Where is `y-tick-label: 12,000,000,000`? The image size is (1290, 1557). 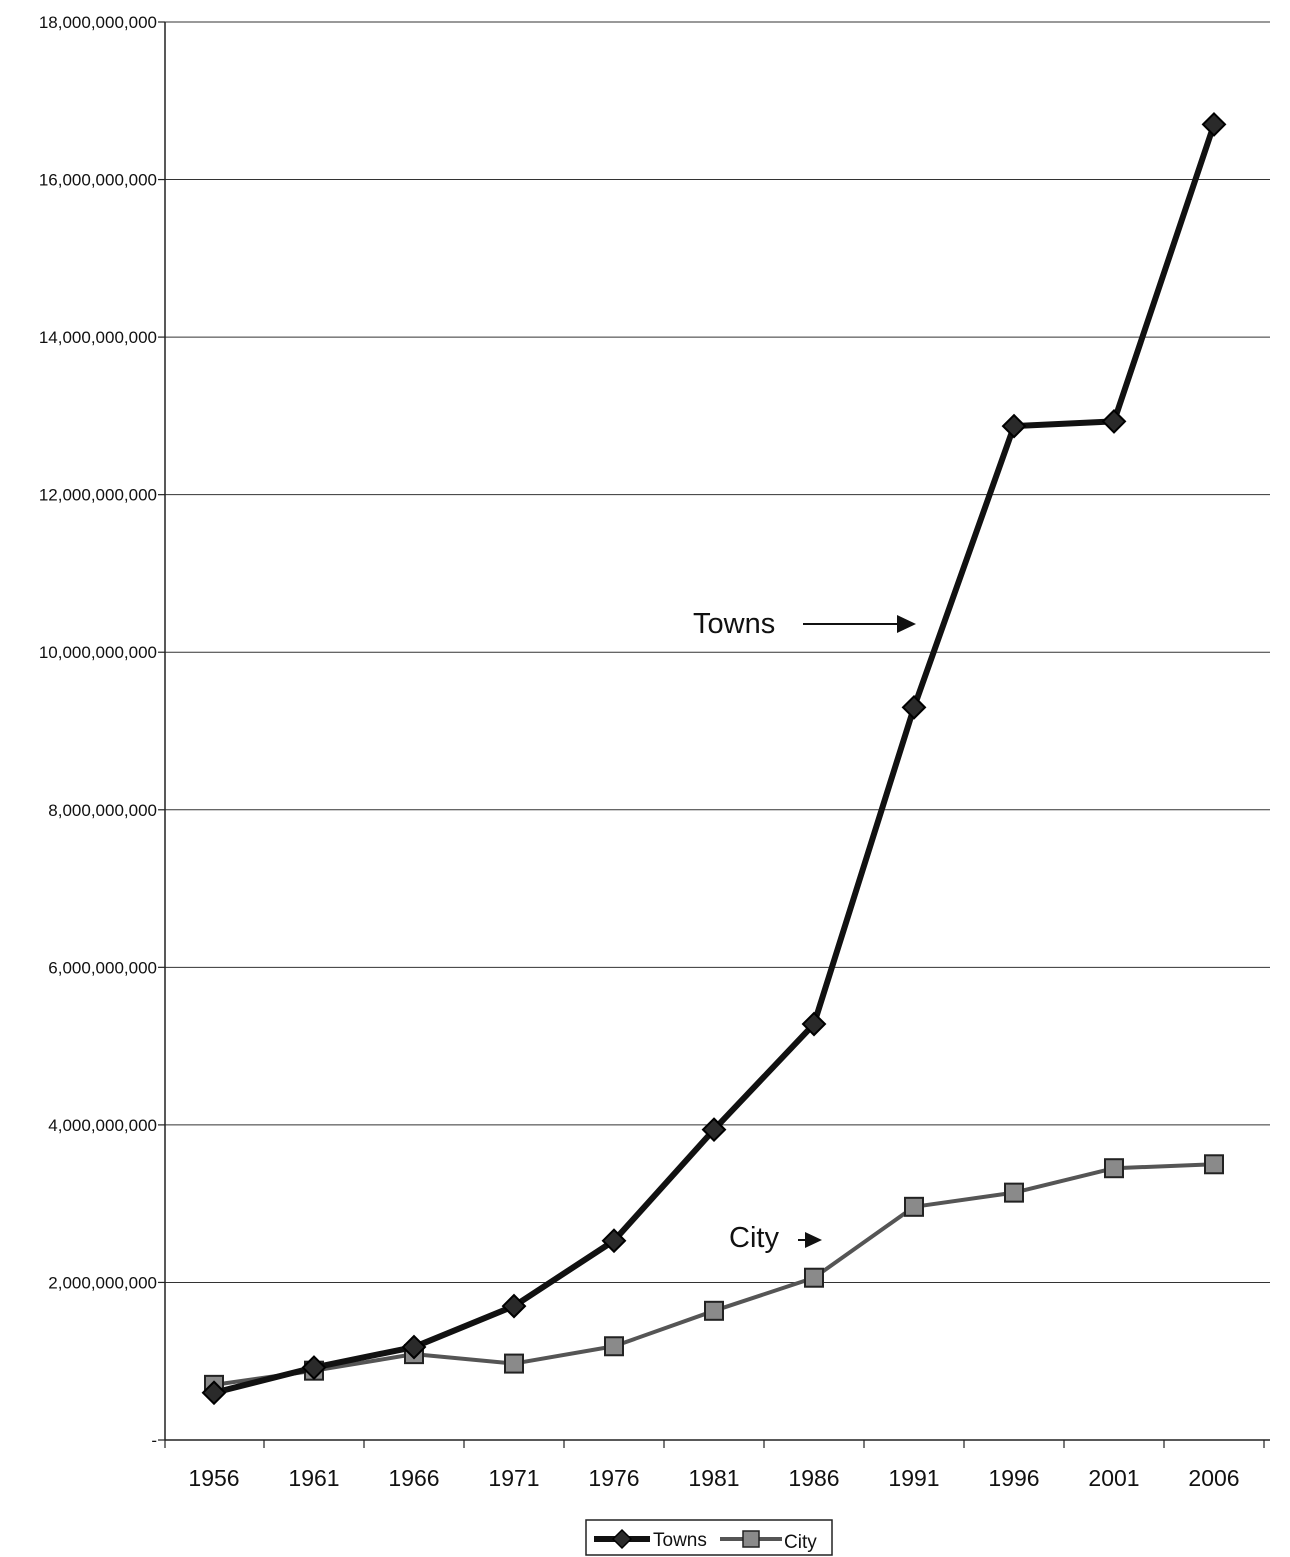
y-tick-label: 12,000,000,000 is located at coordinates (98, 495).